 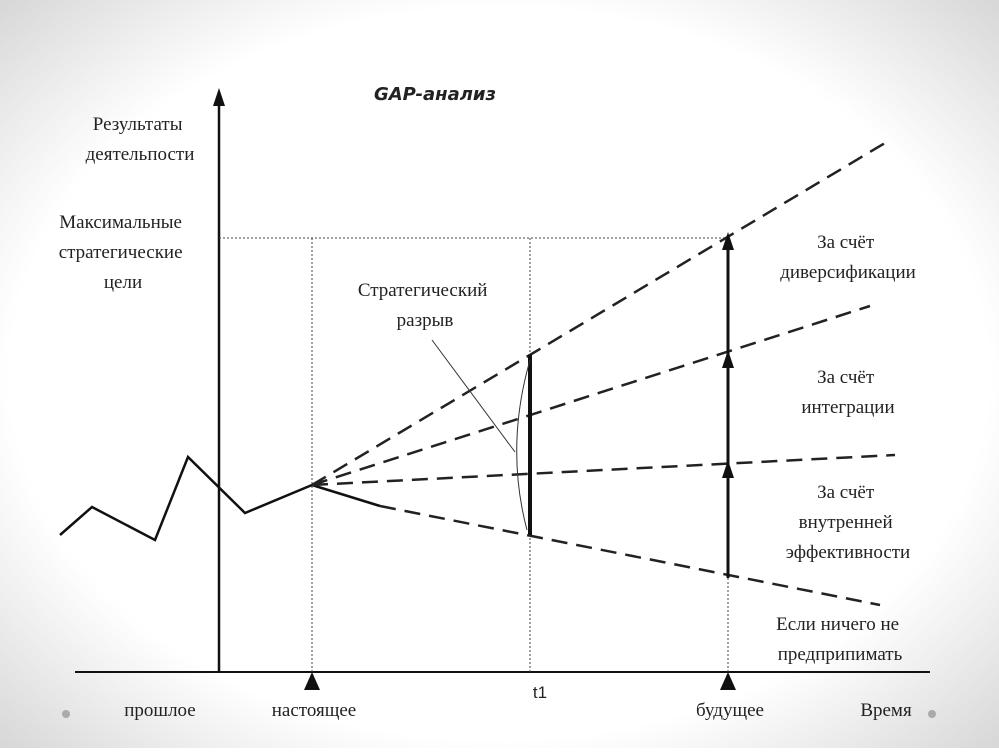 What do you see at coordinates (121, 252) in the screenshot?
I see `text-line: стратегические` at bounding box center [121, 252].